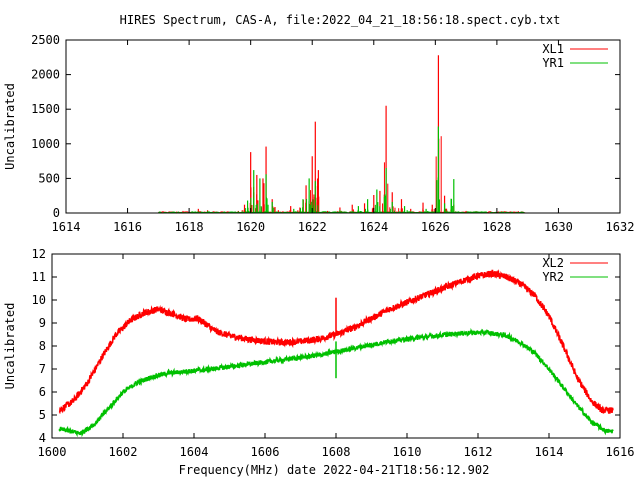  I want to click on y-tick-label-3: 7, so click(42, 369).